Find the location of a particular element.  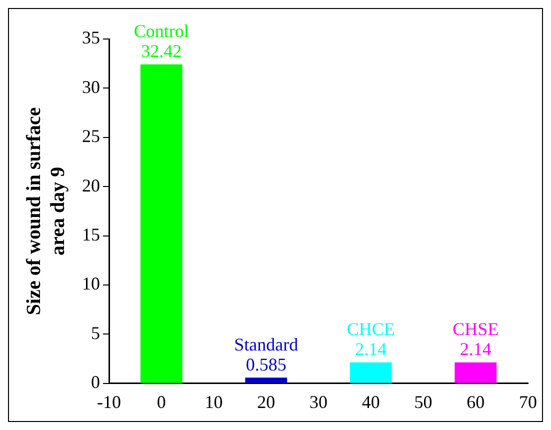

x-tick-label: 0 is located at coordinates (161, 402).